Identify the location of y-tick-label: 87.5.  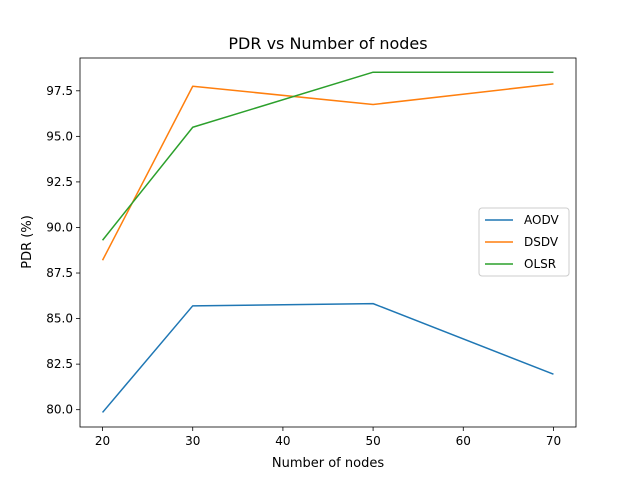
(59, 273).